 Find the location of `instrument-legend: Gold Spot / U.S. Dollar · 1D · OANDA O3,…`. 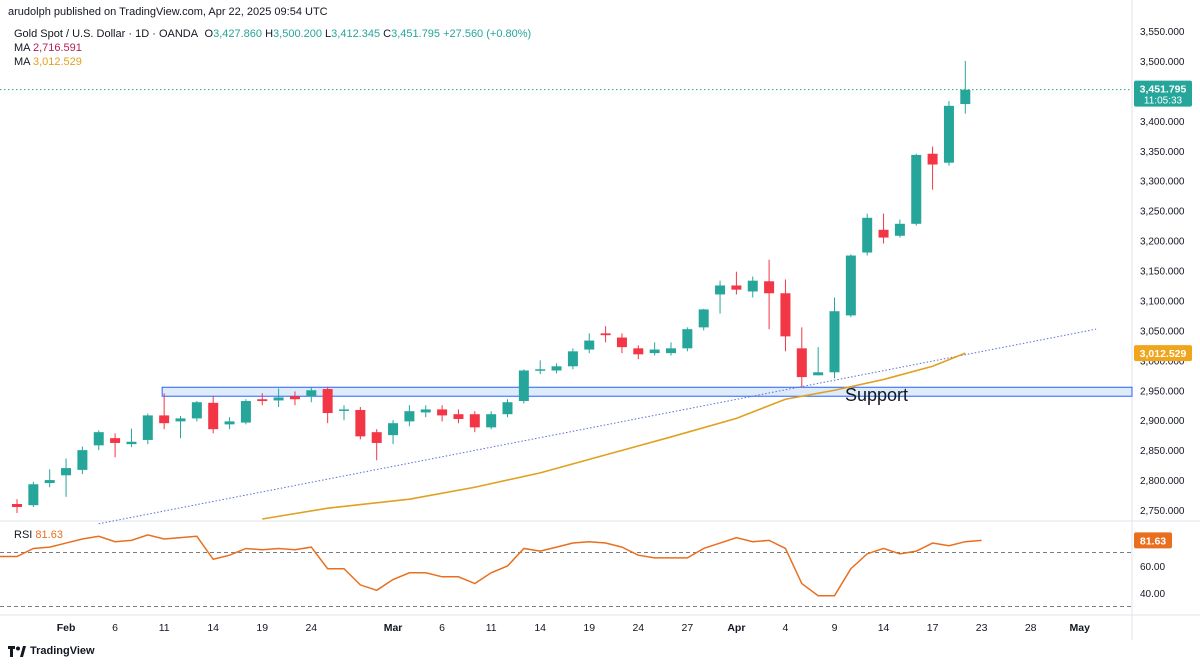

instrument-legend: Gold Spot / U.S. Dollar · 1D · OANDA O3,… is located at coordinates (273, 34).